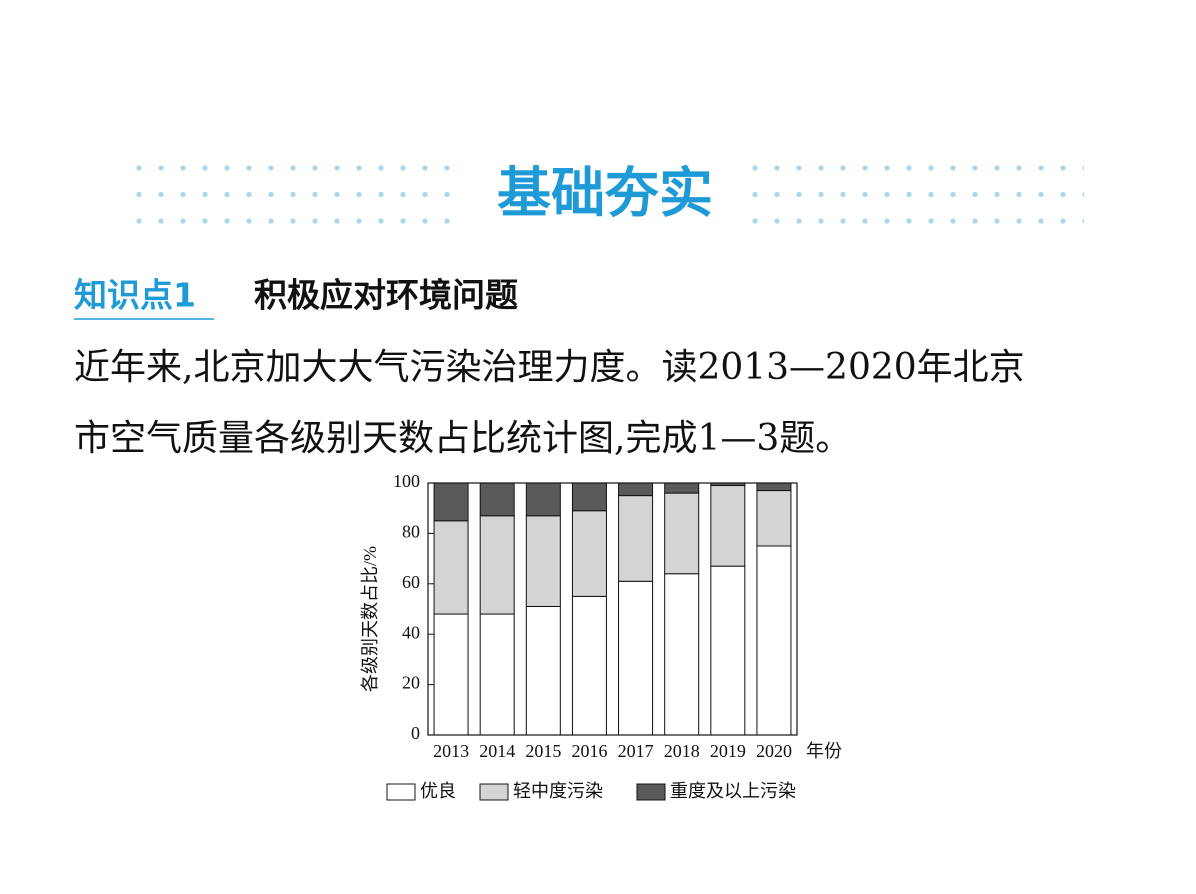 This screenshot has width=1196, height=894. I want to click on paragraph-line: 市空气质量各级别天数占比统计图,完成1—3题。, so click(462, 438).